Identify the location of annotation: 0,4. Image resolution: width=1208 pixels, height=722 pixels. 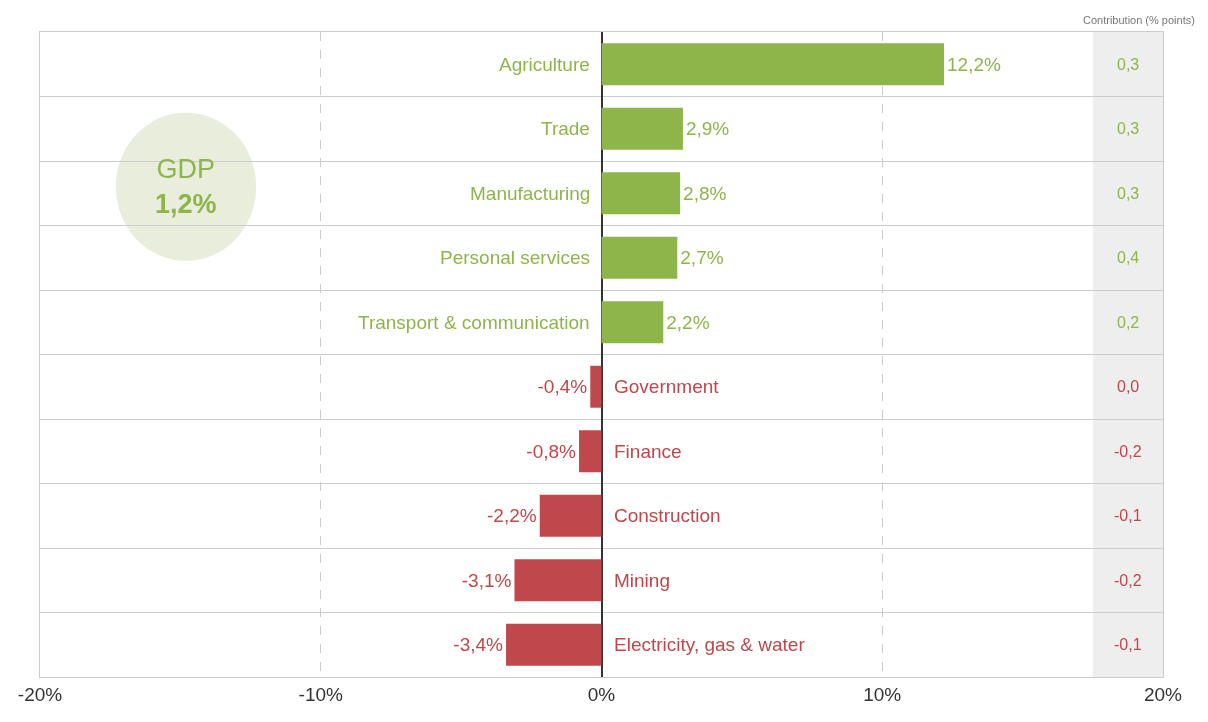
(1128, 257).